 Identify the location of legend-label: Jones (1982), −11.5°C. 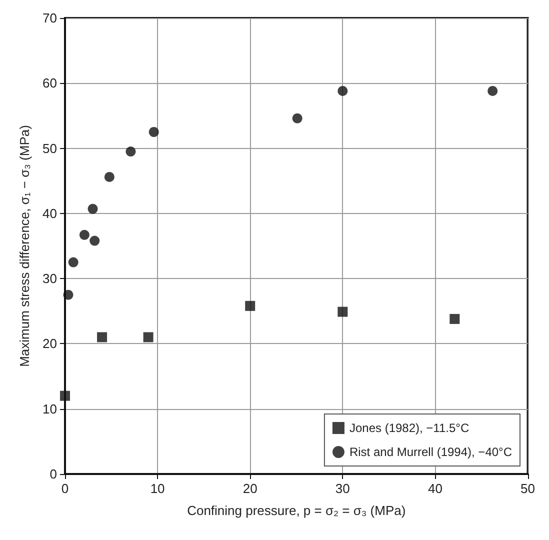
(409, 428).